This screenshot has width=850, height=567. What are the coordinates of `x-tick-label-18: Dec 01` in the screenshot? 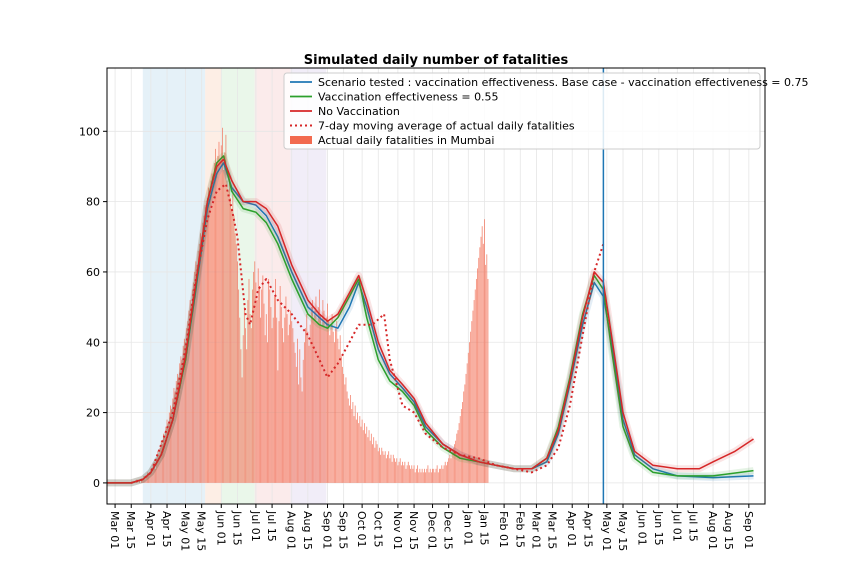 It's located at (432, 530).